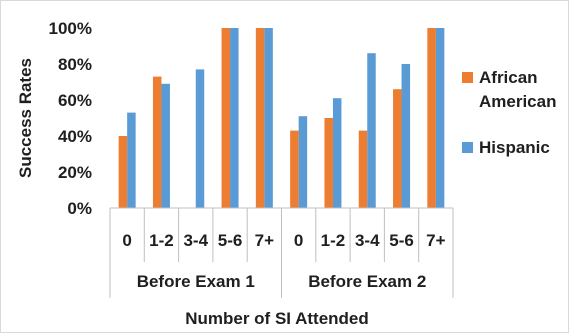 This screenshot has width=569, height=333. Describe the element at coordinates (406, 136) in the screenshot. I see `bar-series1-cat8` at that location.